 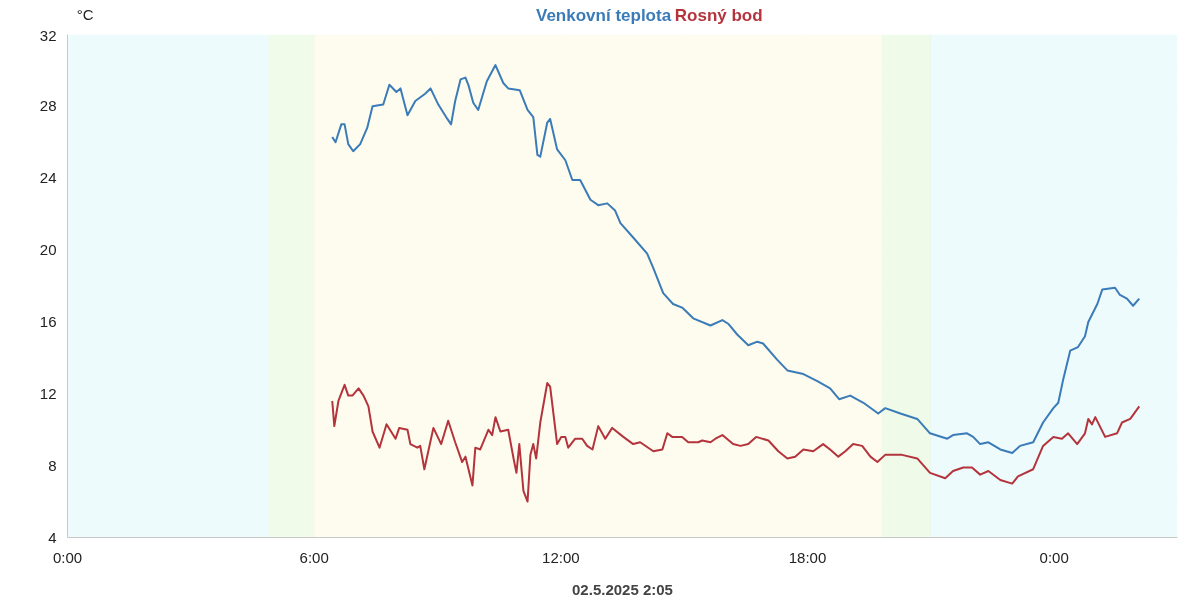 I want to click on y-tick-label: 8, so click(x=52, y=465).